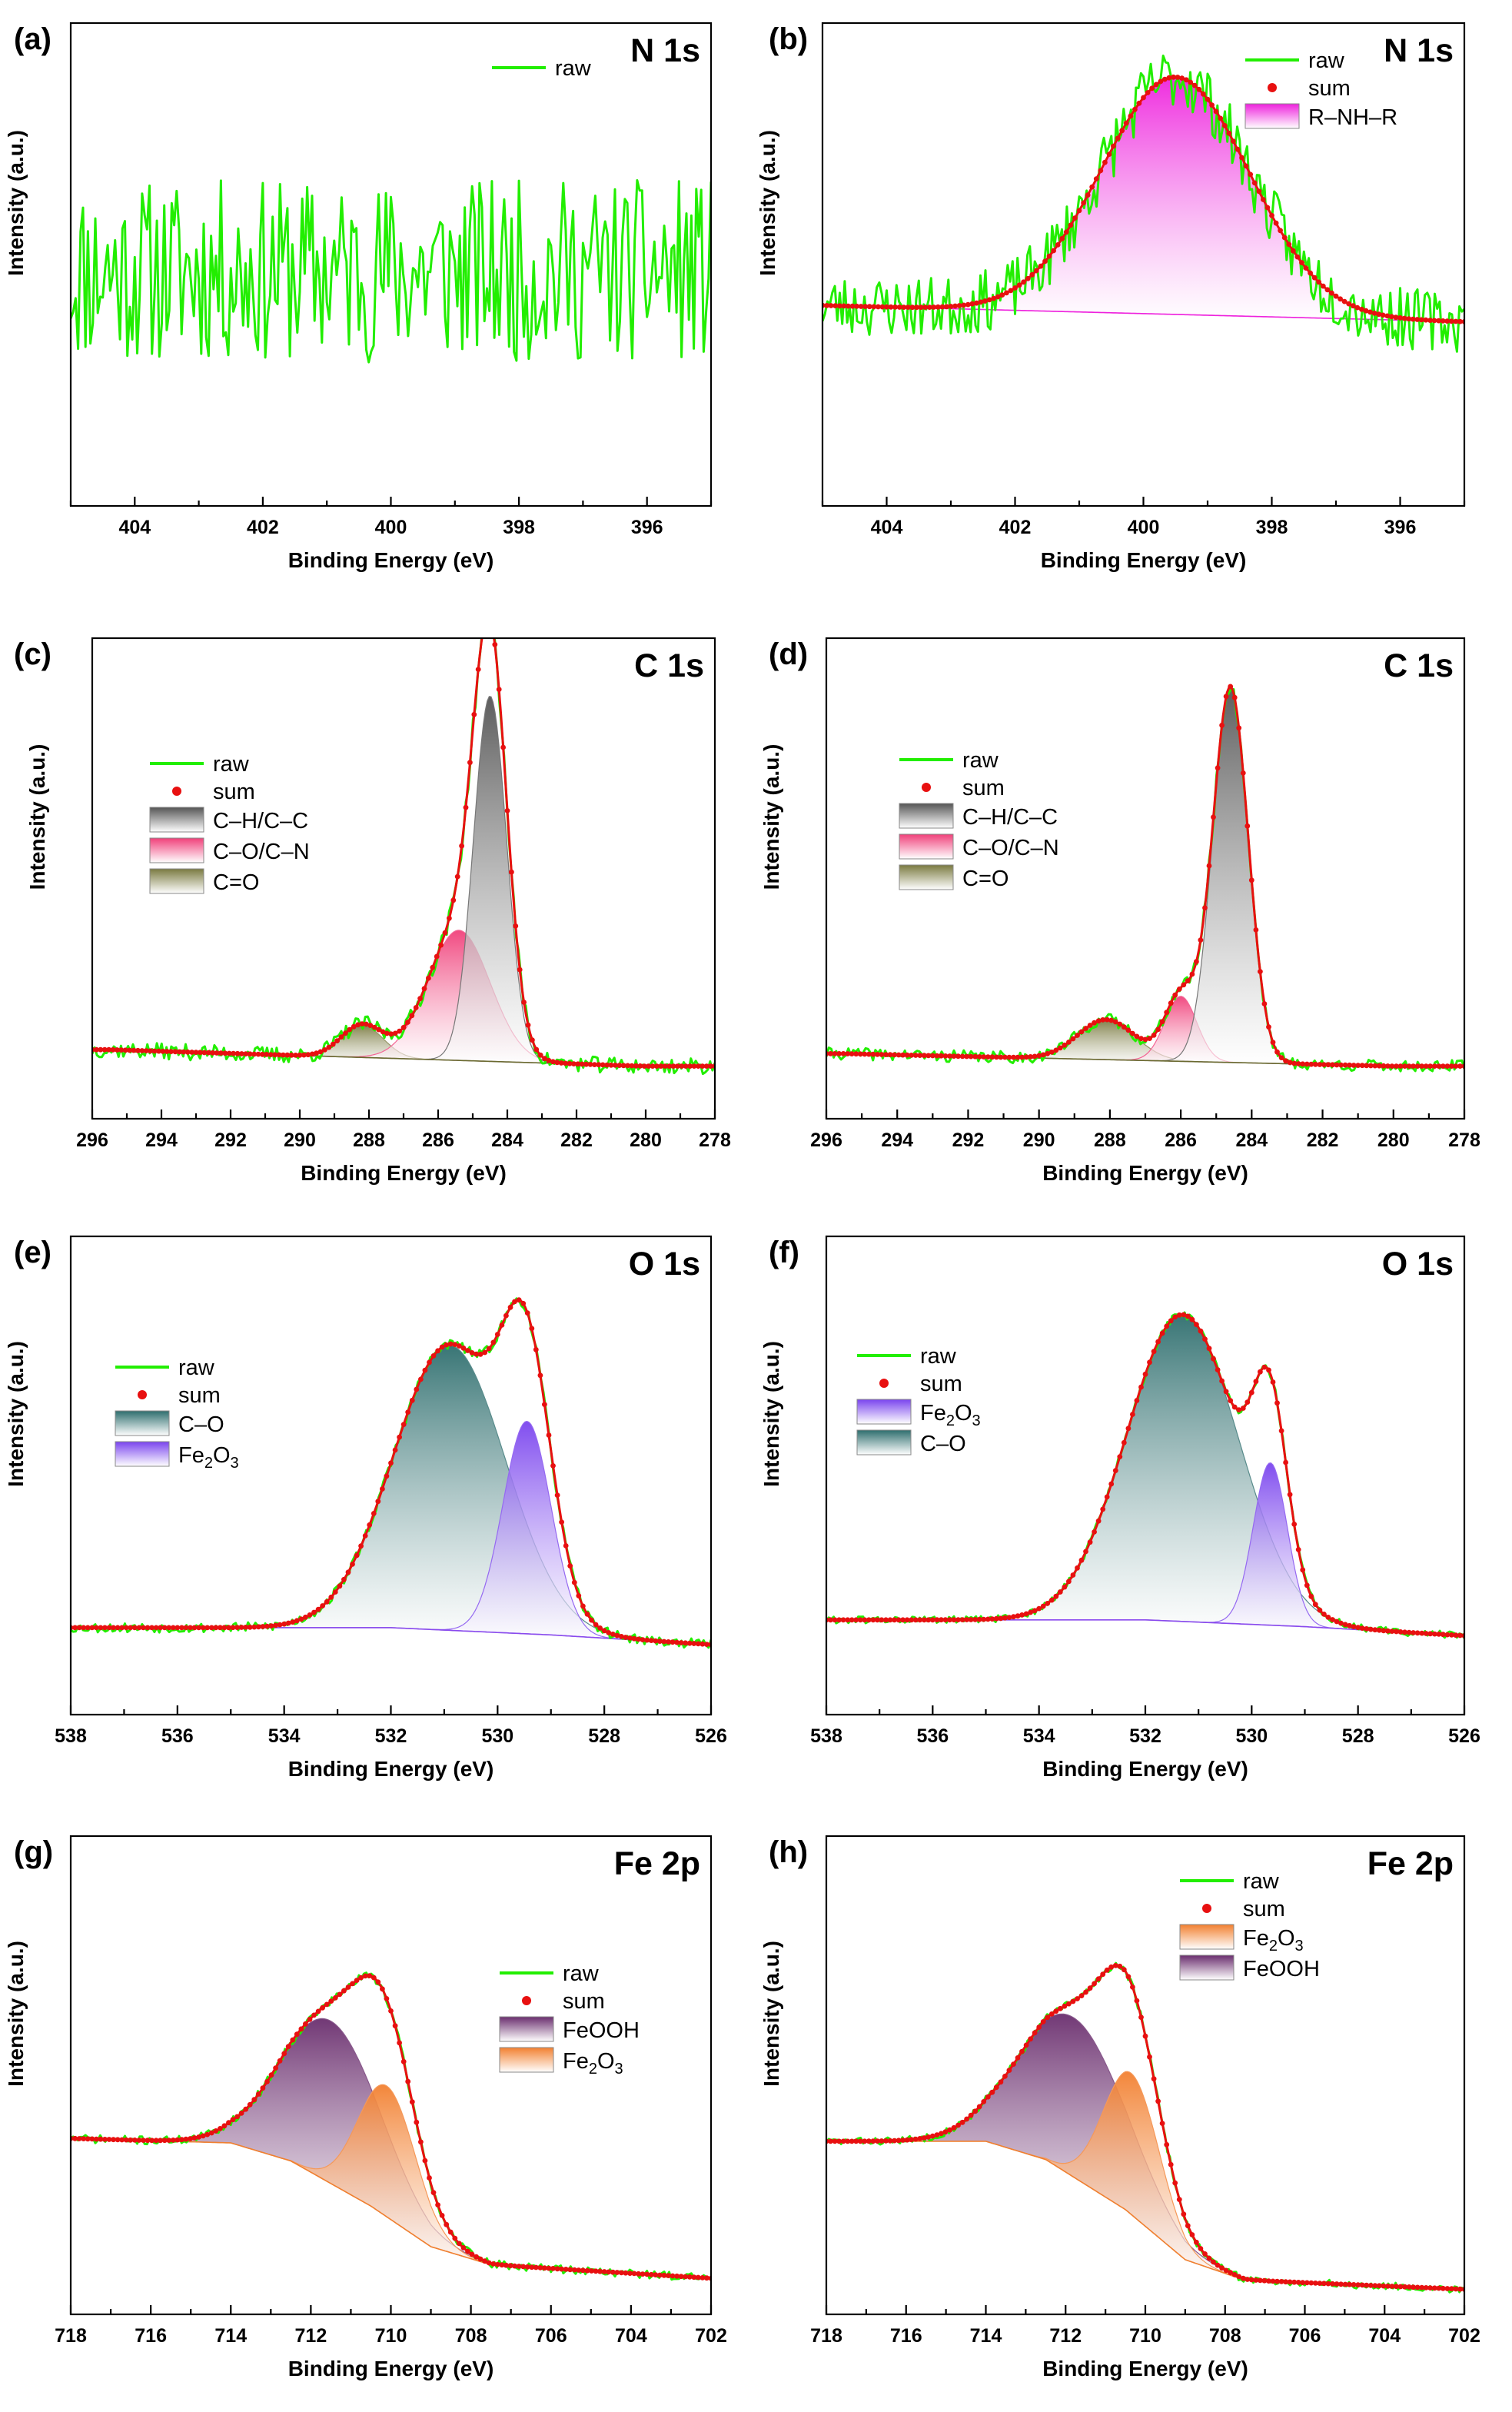 This screenshot has width=1512, height=2412. Describe the element at coordinates (1272, 527) in the screenshot. I see `x-tick-label: 398` at that location.